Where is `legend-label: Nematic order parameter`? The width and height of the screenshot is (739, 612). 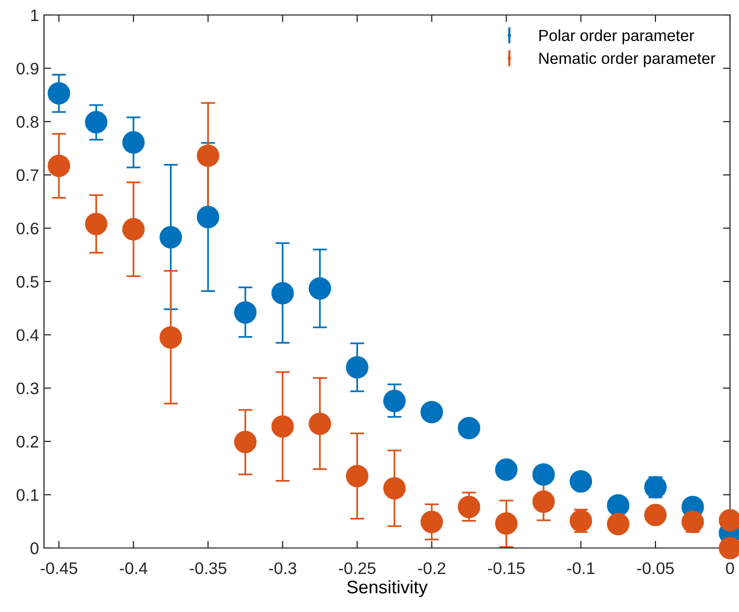
legend-label: Nematic order parameter is located at coordinates (627, 60).